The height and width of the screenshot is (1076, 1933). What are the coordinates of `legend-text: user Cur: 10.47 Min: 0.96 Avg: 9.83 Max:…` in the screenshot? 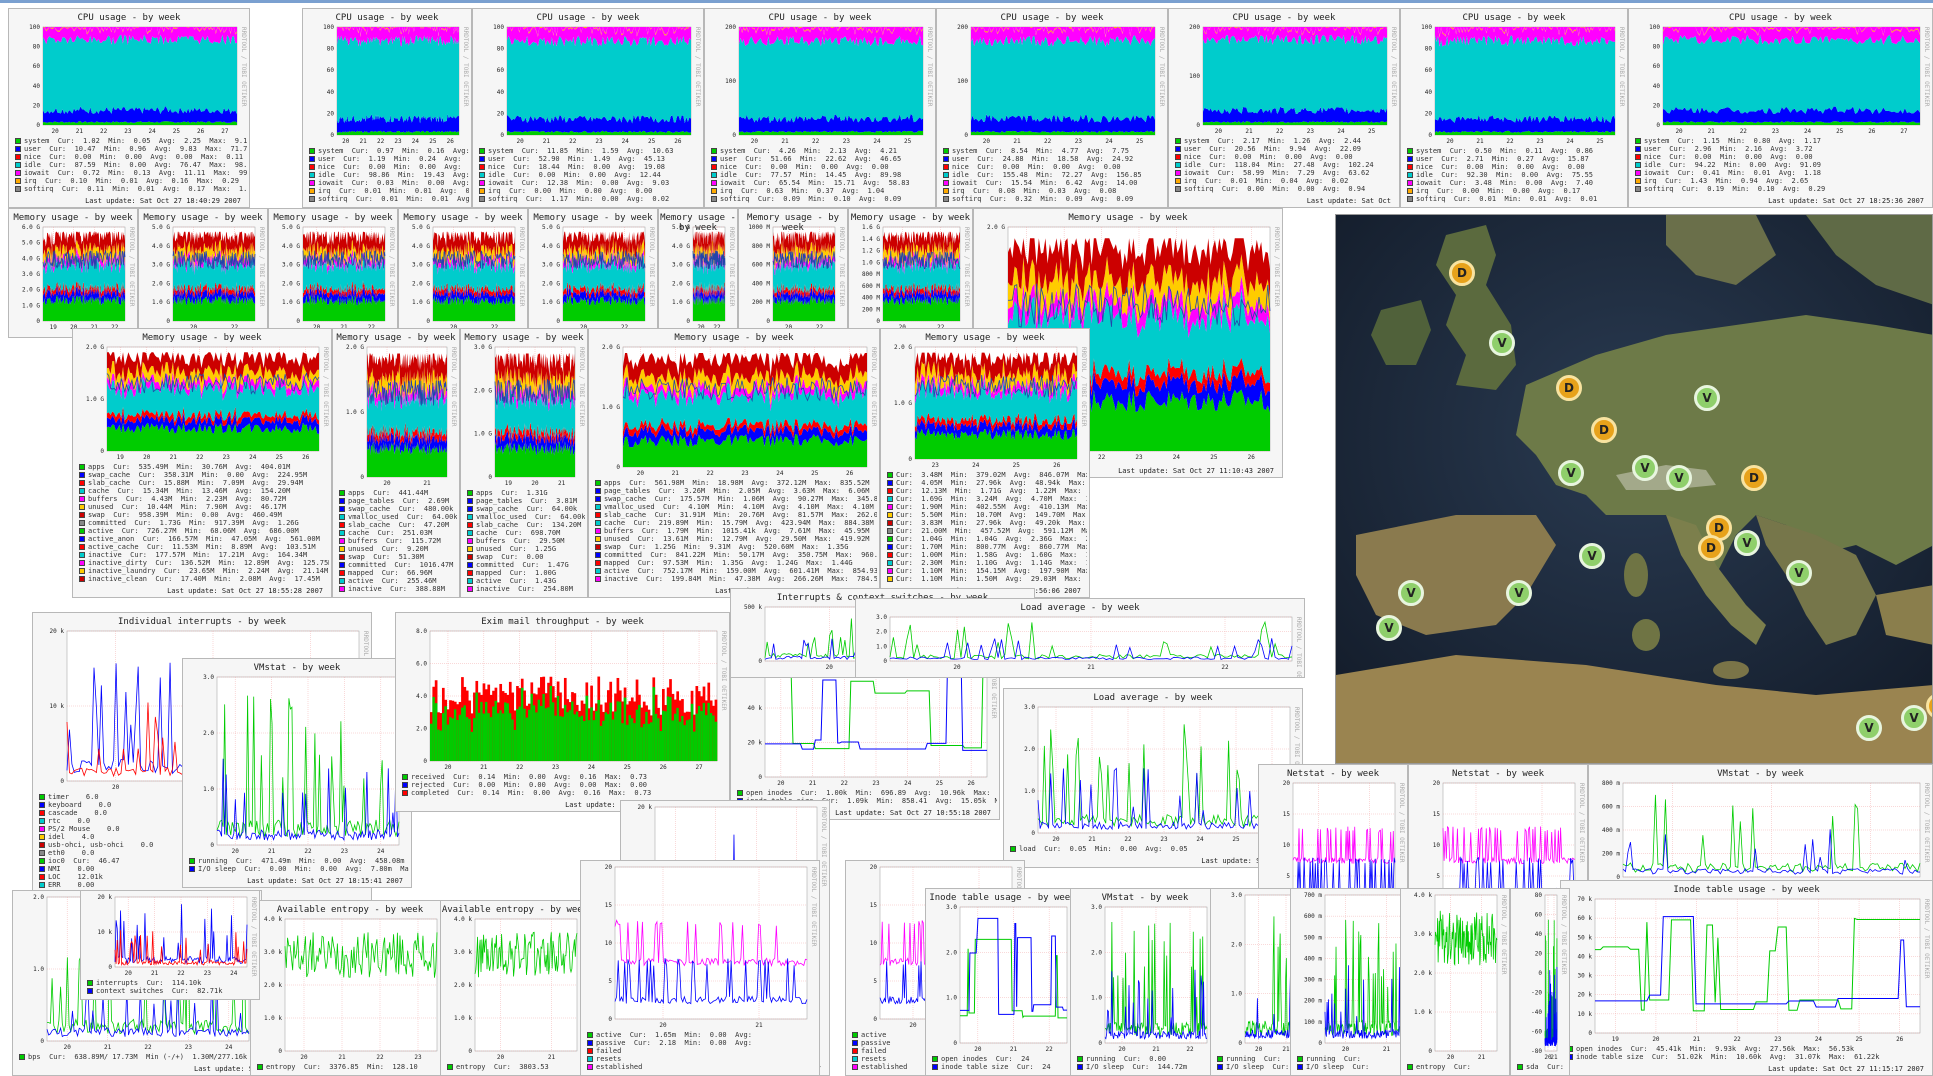 It's located at (135, 149).